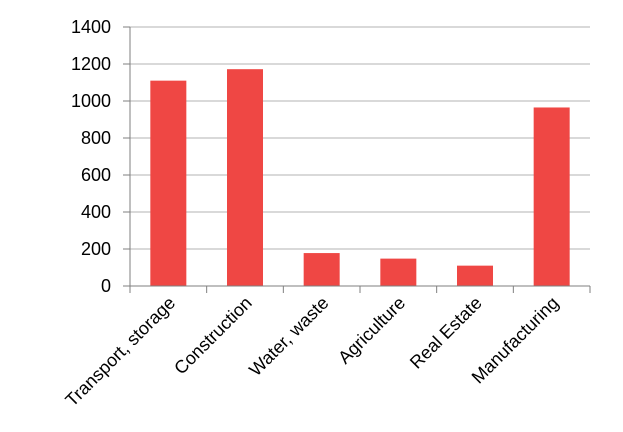  I want to click on y-tick-label: 800, so click(96, 138).